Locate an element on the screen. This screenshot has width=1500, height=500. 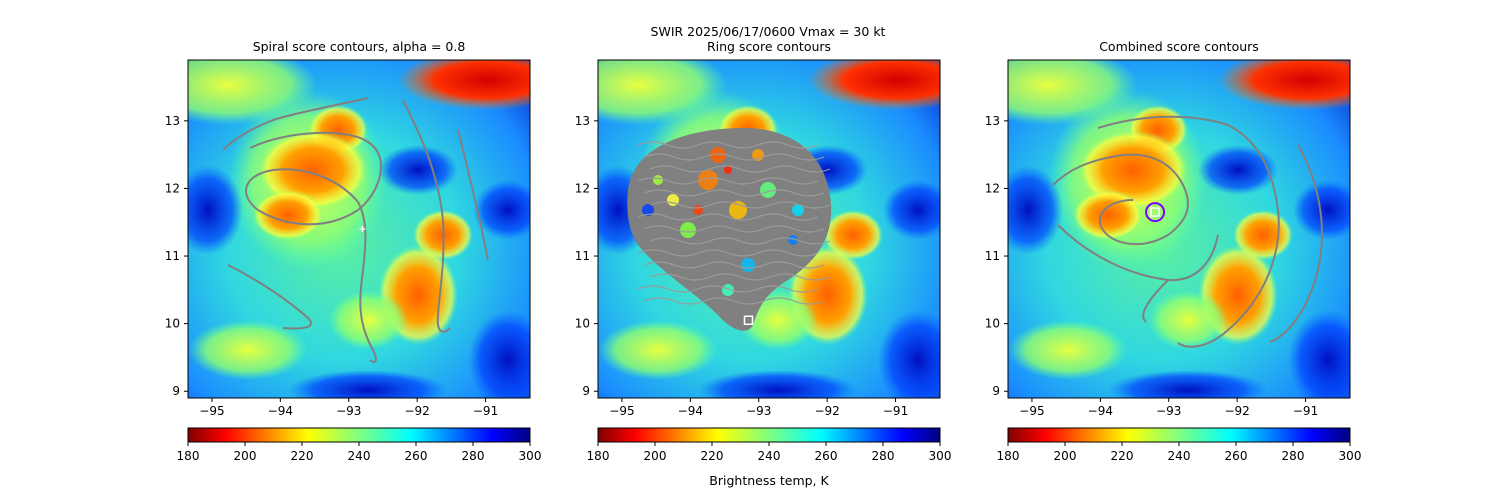
colorbar-label: Brightness temp, K is located at coordinates (769, 480).